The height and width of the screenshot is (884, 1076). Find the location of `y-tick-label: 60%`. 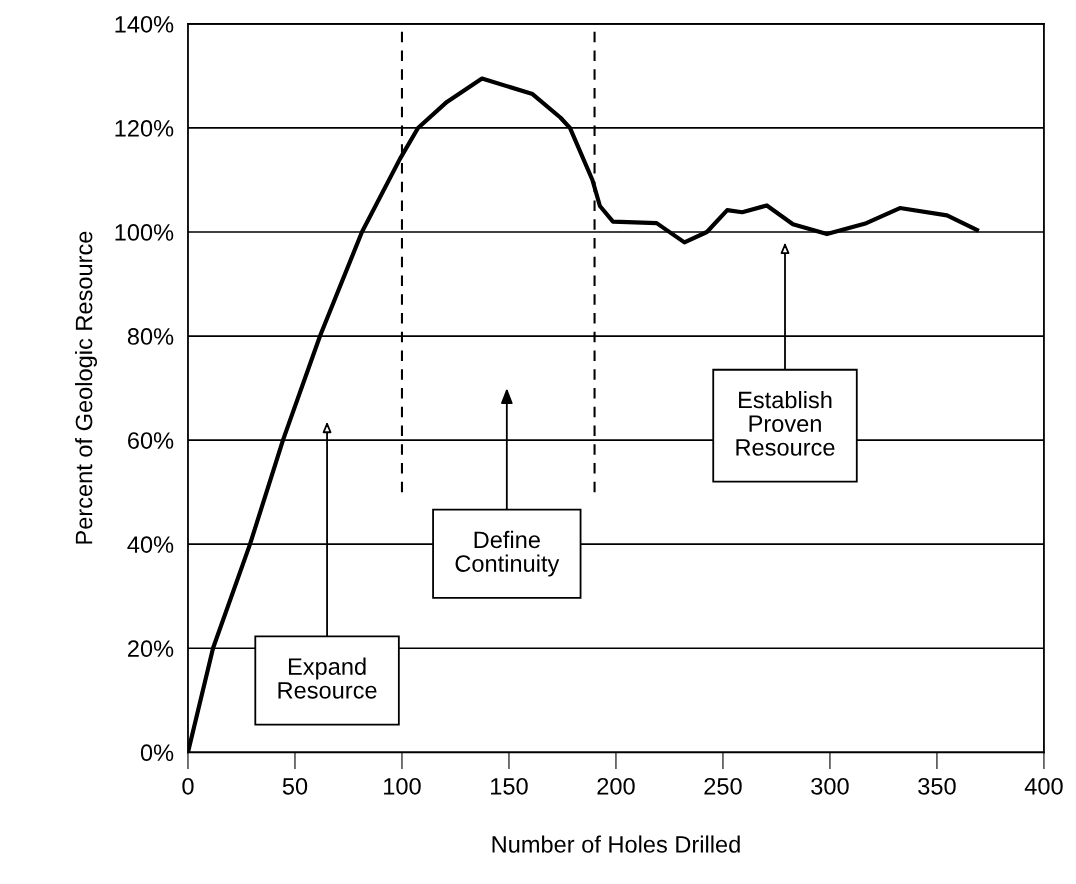

y-tick-label: 60% is located at coordinates (151, 440).